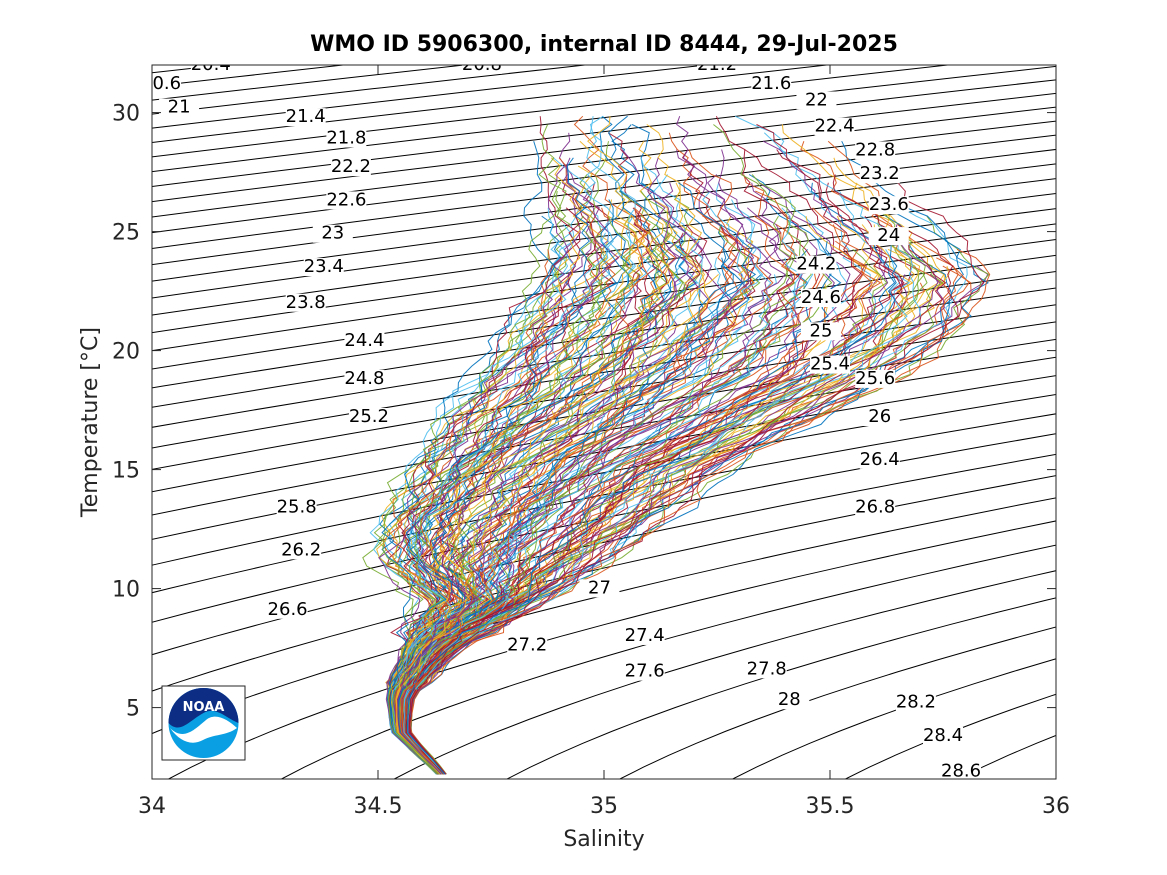 The height and width of the screenshot is (875, 1167). What do you see at coordinates (889, 204) in the screenshot?
I see `contour-label: 23.6` at bounding box center [889, 204].